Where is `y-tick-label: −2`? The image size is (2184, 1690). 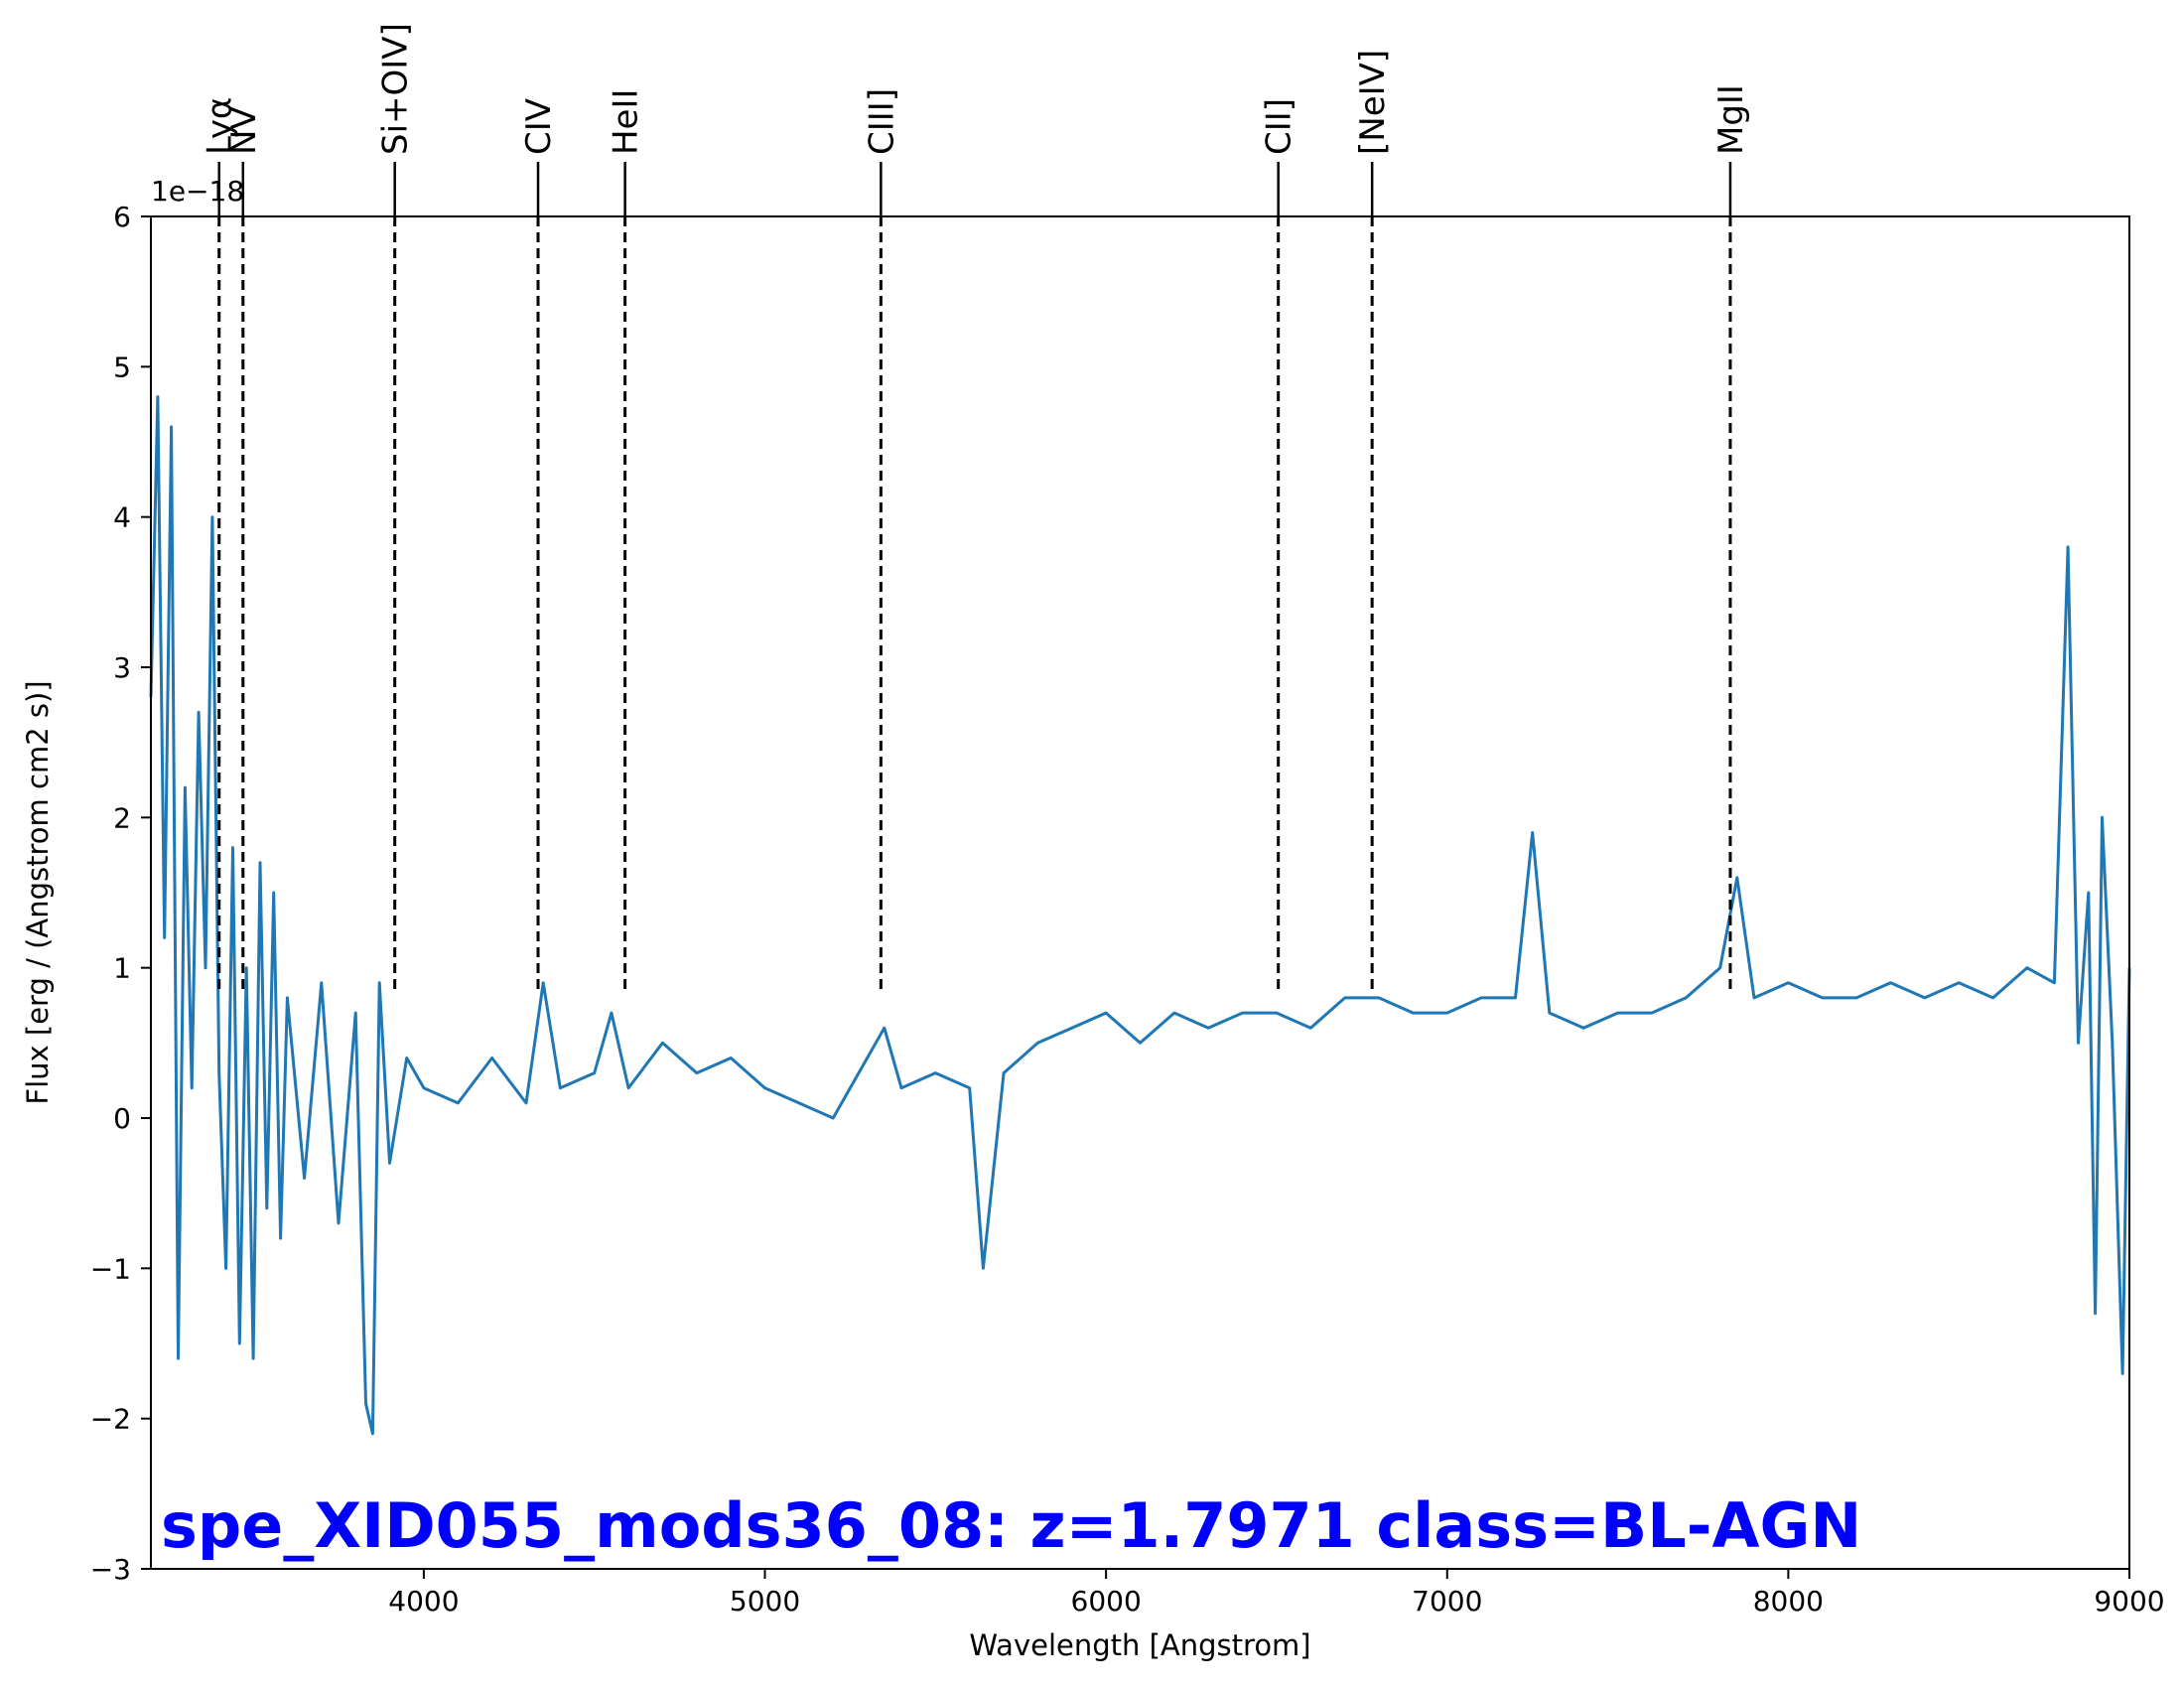 y-tick-label: −2 is located at coordinates (110, 1419).